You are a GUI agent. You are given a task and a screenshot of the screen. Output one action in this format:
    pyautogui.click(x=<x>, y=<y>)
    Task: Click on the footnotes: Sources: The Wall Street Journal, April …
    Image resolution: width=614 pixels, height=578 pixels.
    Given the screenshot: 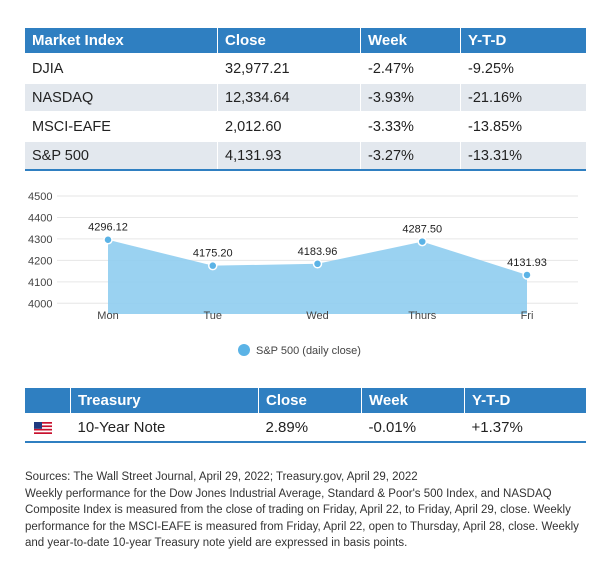 What is the action you would take?
    pyautogui.click(x=305, y=510)
    